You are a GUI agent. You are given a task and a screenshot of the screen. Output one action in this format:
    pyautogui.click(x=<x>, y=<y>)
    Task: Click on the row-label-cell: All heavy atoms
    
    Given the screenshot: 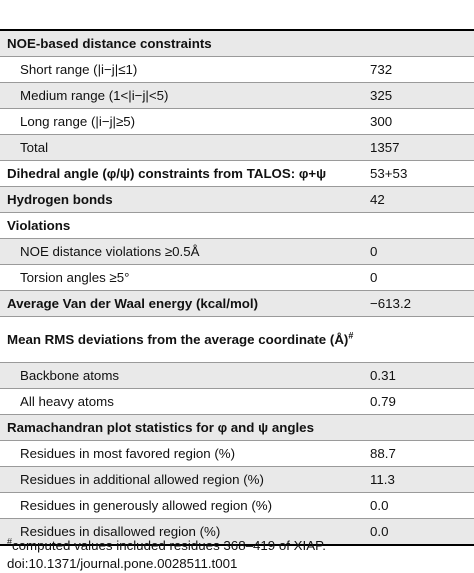 What is the action you would take?
    pyautogui.click(x=184, y=401)
    